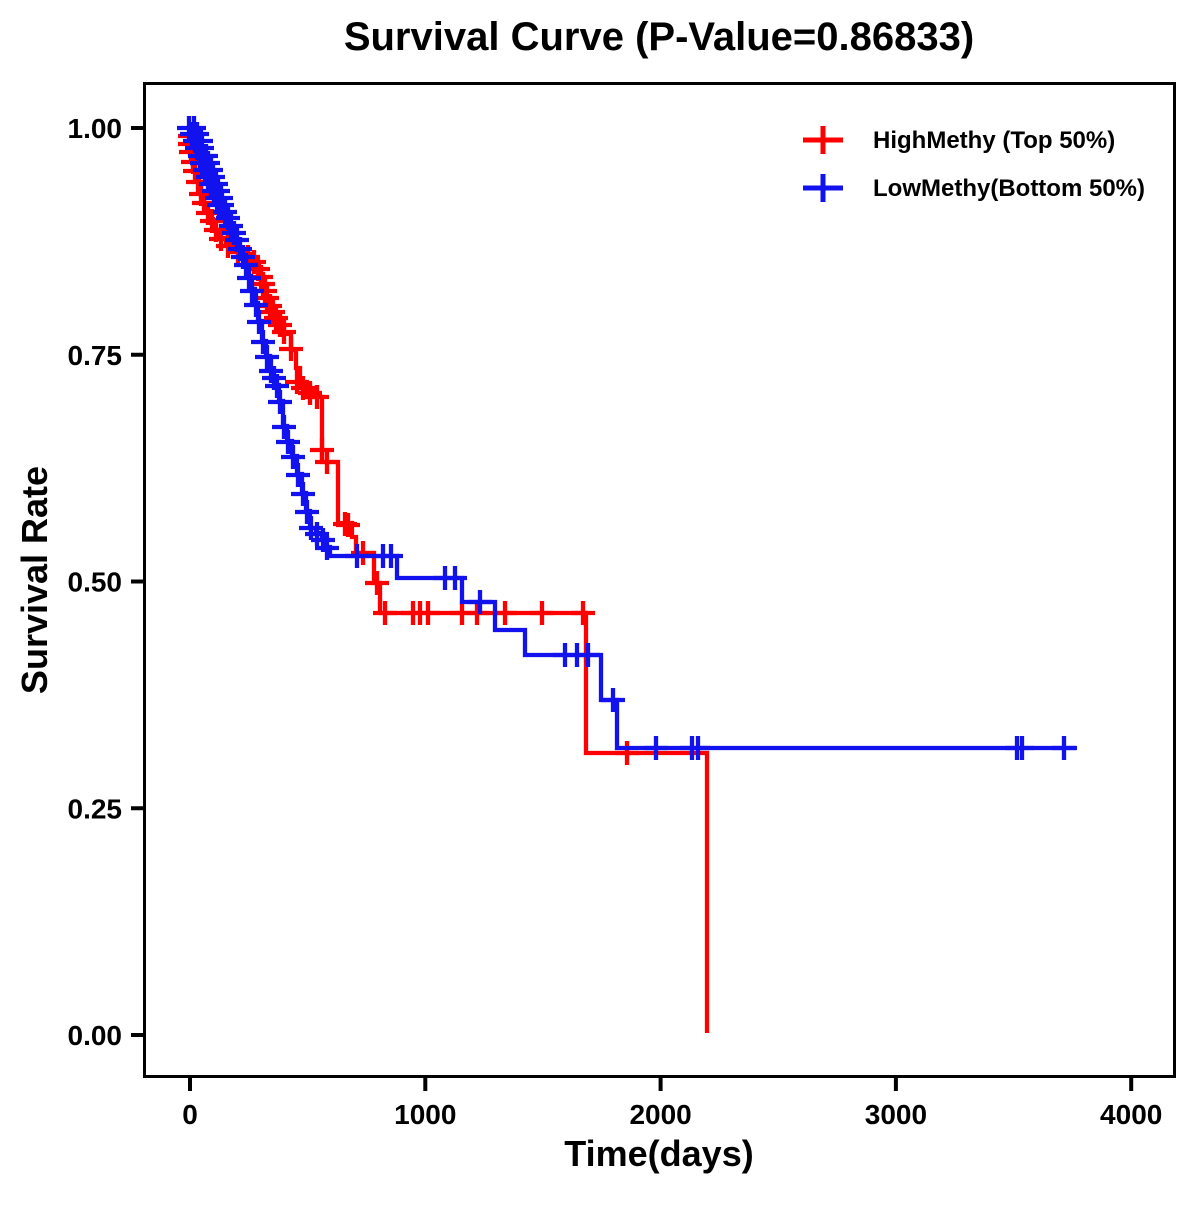 Image resolution: width=1200 pixels, height=1205 pixels. I want to click on svg-text: 0.50, so click(95, 582).